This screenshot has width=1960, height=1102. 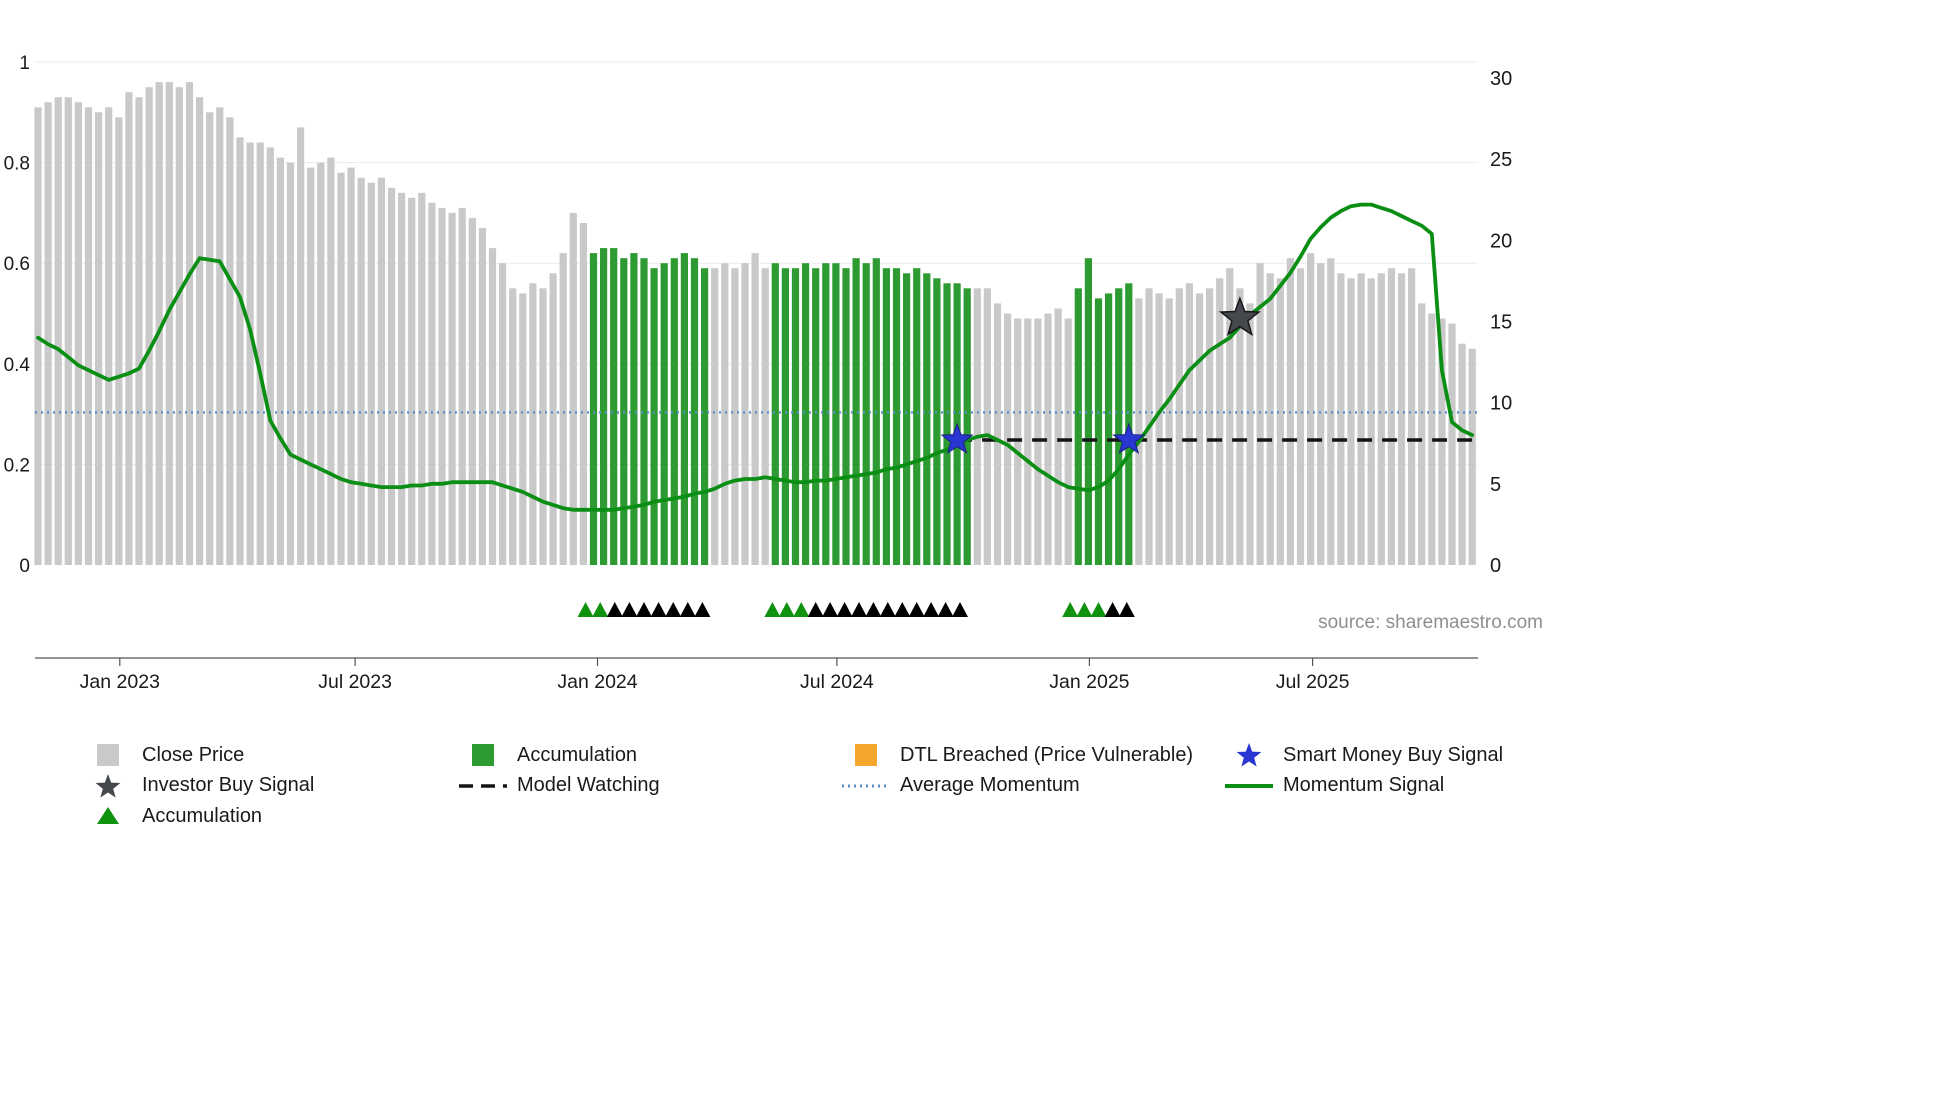 What do you see at coordinates (17, 164) in the screenshot?
I see `left-axis-tick-label: 0.8` at bounding box center [17, 164].